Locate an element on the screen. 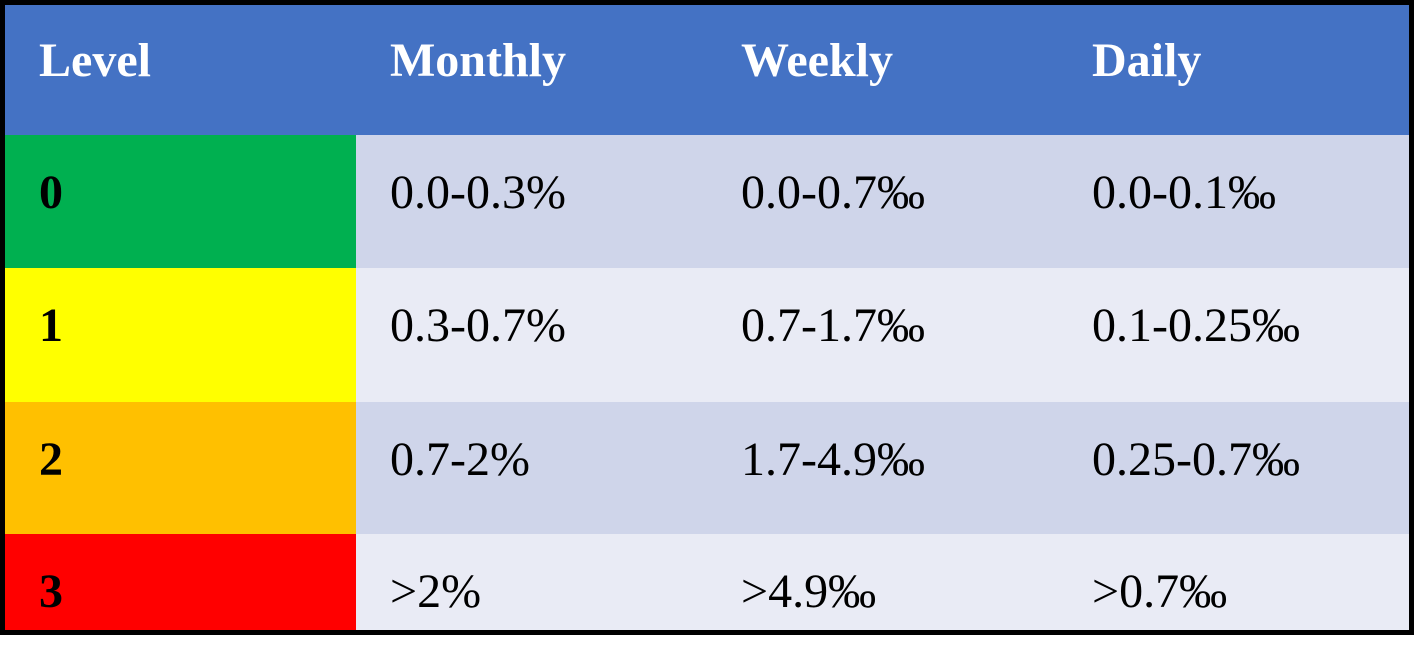 This screenshot has width=1414, height=650. value-cell: 0.25-0.7‰ is located at coordinates (1233, 468).